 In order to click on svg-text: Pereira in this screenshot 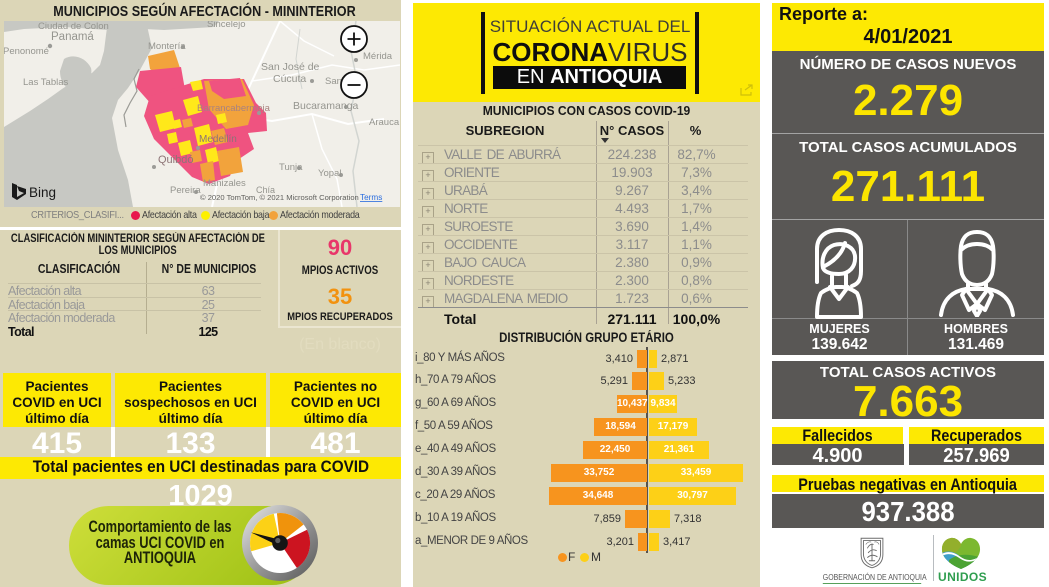, I will do `click(185, 190)`.